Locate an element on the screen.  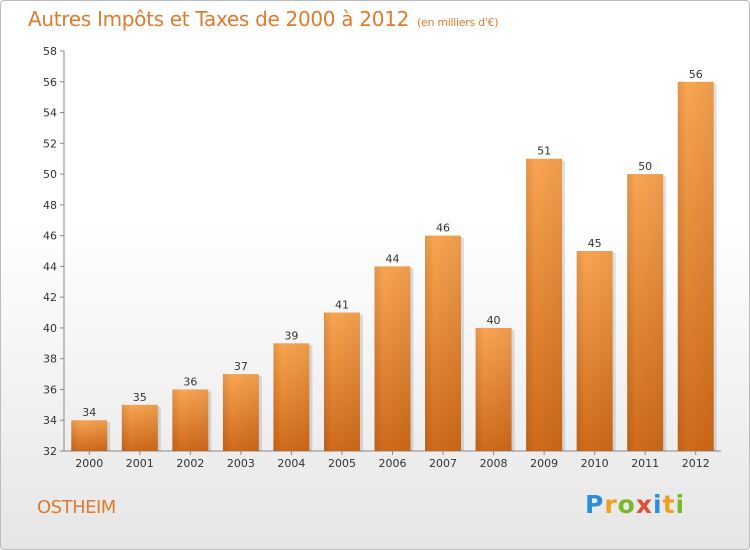
data-label: 50 is located at coordinates (645, 166).